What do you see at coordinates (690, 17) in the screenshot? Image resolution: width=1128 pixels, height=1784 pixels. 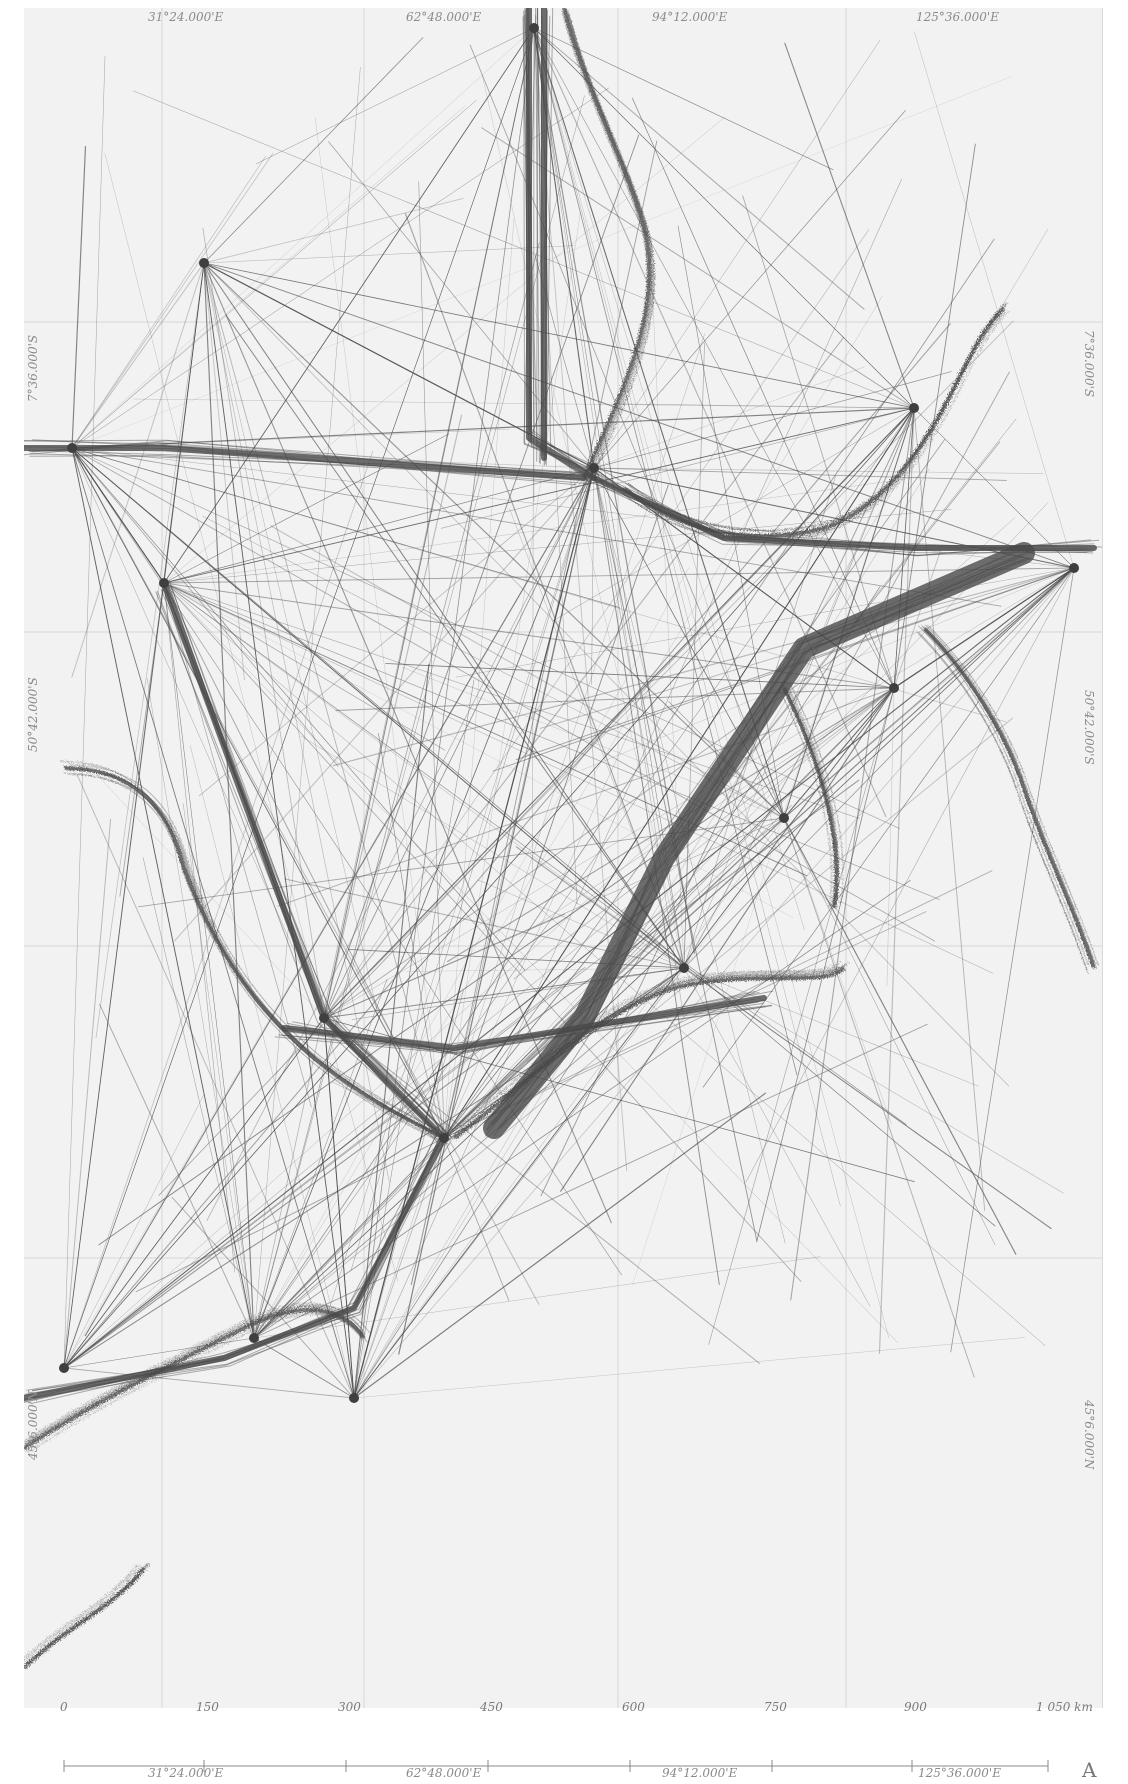 I see `top-coord-label: 94°12.000'E` at bounding box center [690, 17].